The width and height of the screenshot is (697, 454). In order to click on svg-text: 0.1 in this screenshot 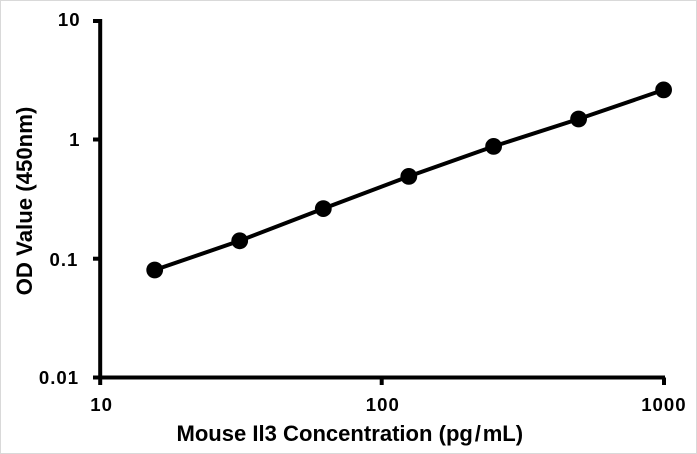, I will do `click(64, 259)`.